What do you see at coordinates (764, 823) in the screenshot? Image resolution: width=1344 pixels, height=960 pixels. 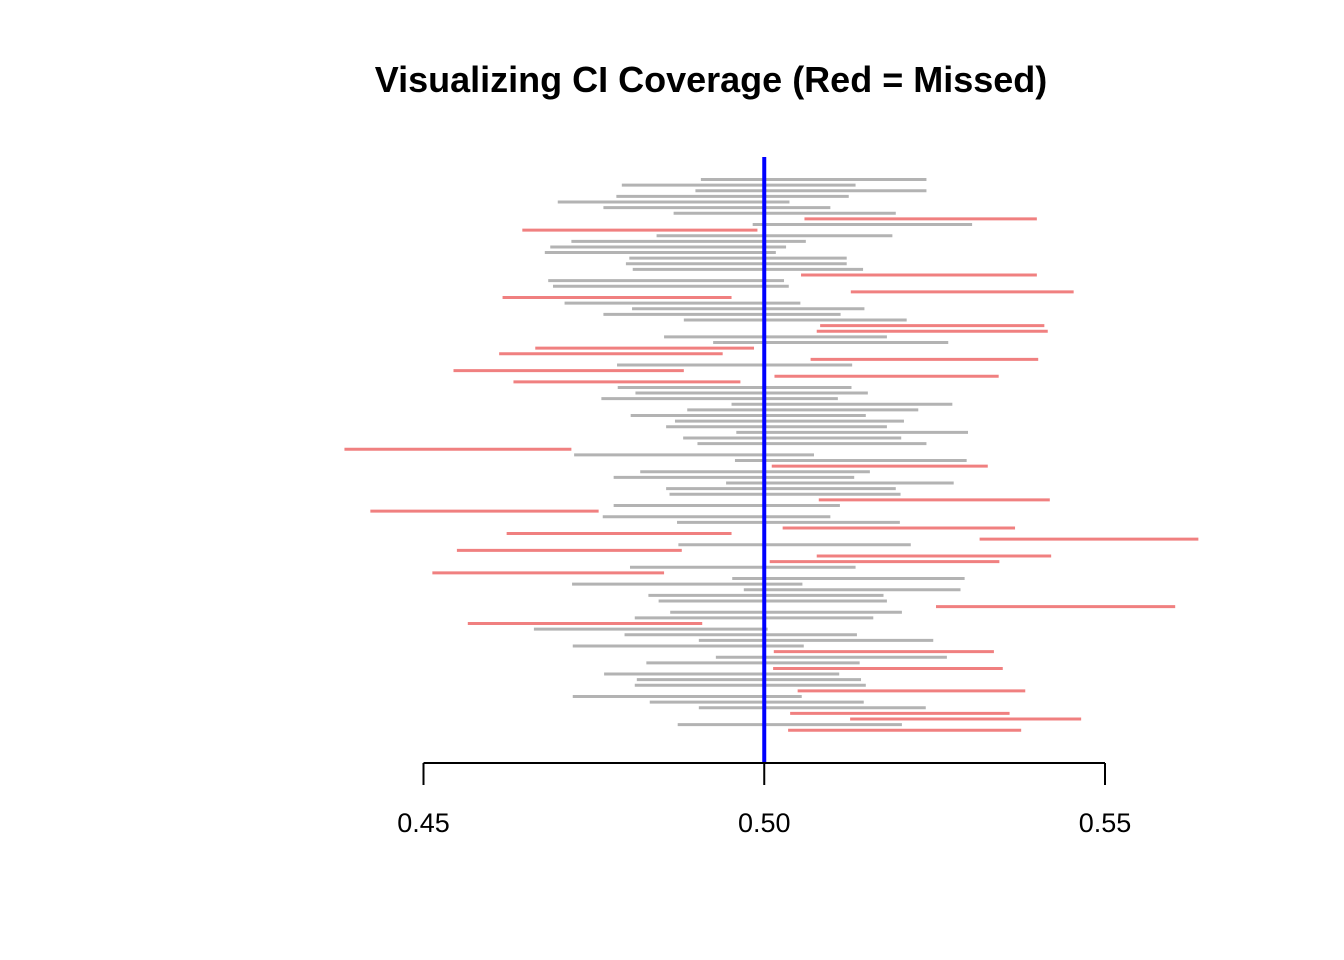 I see `x-tick-label: 0.50` at bounding box center [764, 823].